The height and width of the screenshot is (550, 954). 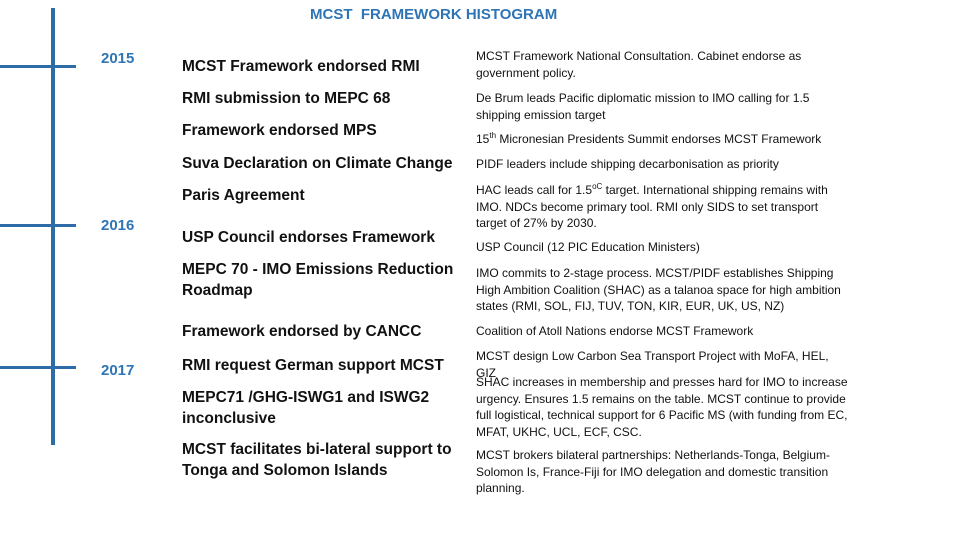 I want to click on event-title: MEPC71 /GHG-ISWG1 and ISWG2 inconclusive, so click(x=306, y=408).